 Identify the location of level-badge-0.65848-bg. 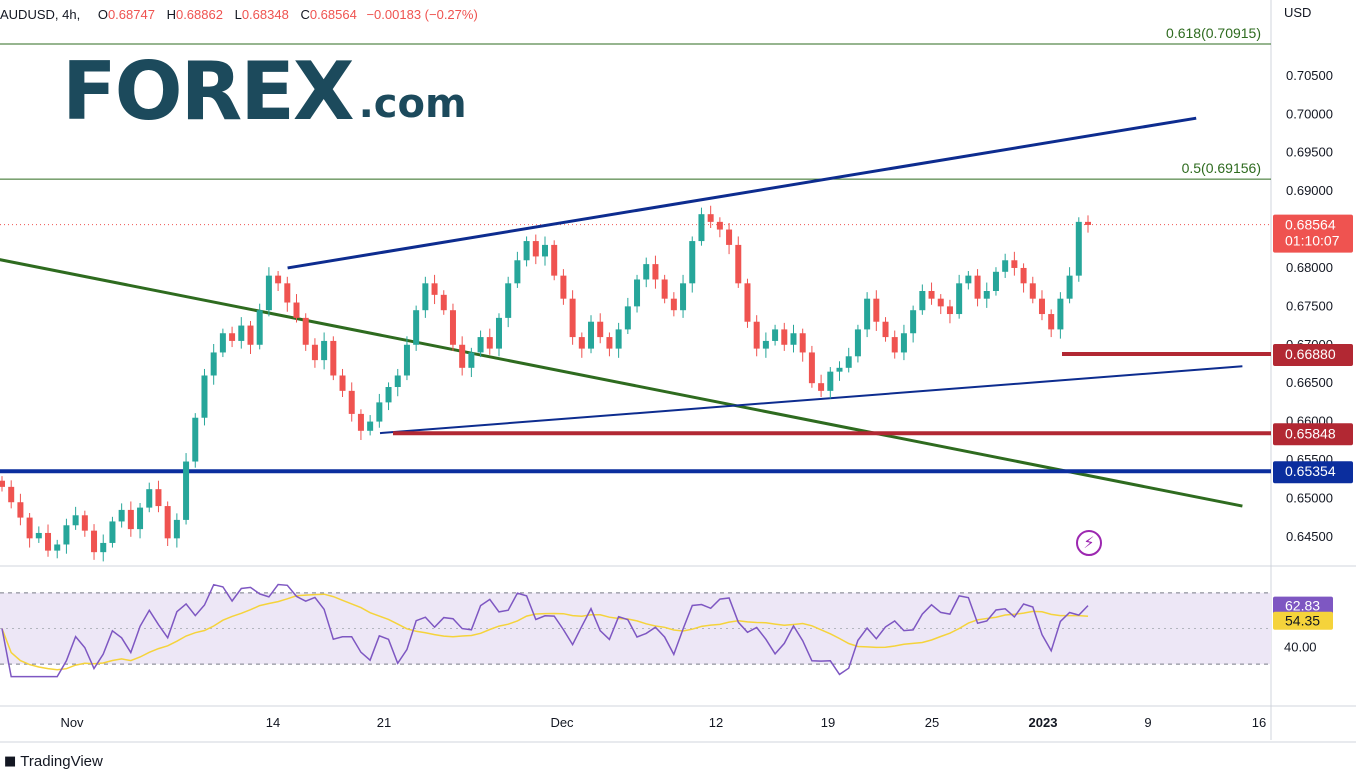
(1313, 434).